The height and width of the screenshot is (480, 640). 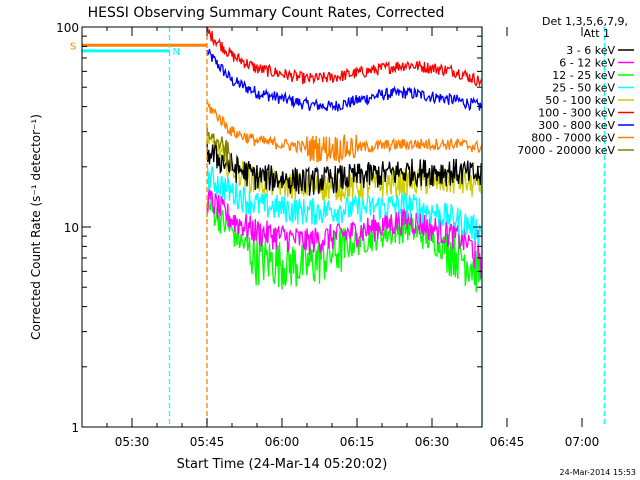 What do you see at coordinates (585, 21) in the screenshot?
I see `legend-title-line-1: Det 1,3,5,6,7,9,` at bounding box center [585, 21].